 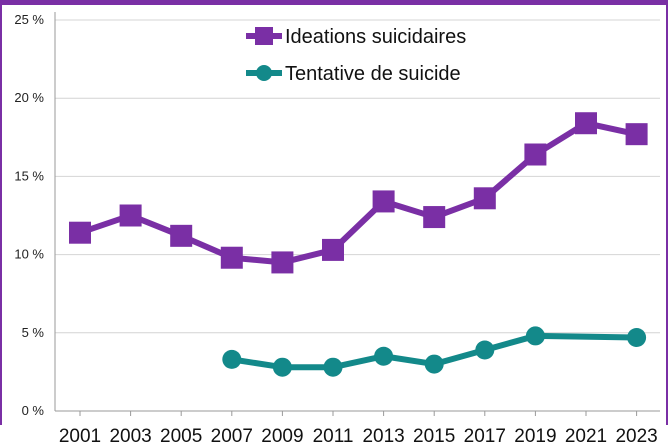 I want to click on y-tick-label: 10 %, so click(x=29, y=254).